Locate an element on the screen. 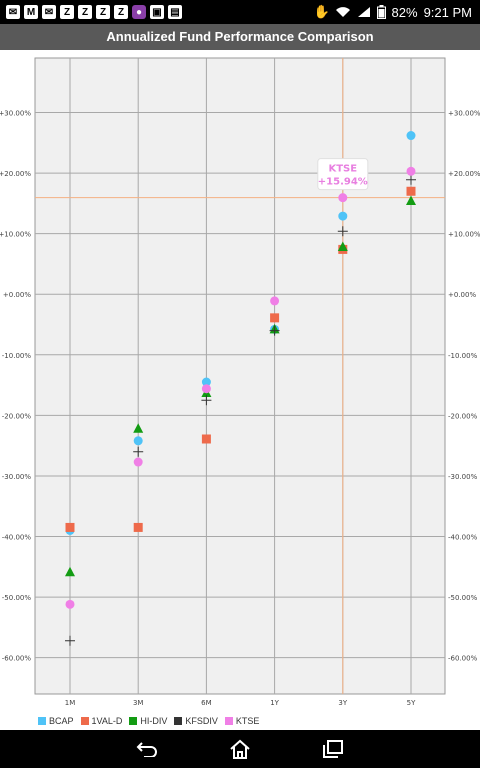 The width and height of the screenshot is (480, 768). y-tick-label-right: +0.00% is located at coordinates (462, 295).